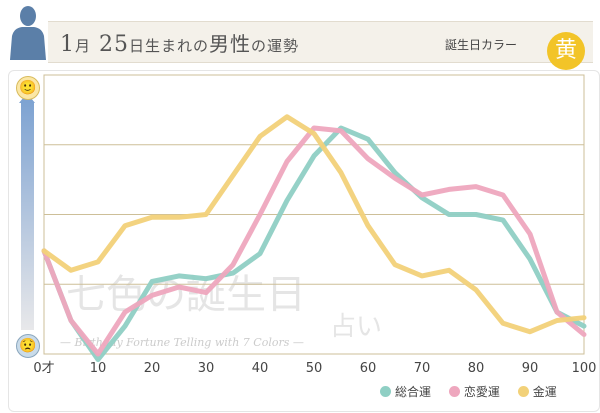 The width and height of the screenshot is (600, 413). Describe the element at coordinates (169, 46) in the screenshot. I see `title-suffix: 日生まれの` at that location.